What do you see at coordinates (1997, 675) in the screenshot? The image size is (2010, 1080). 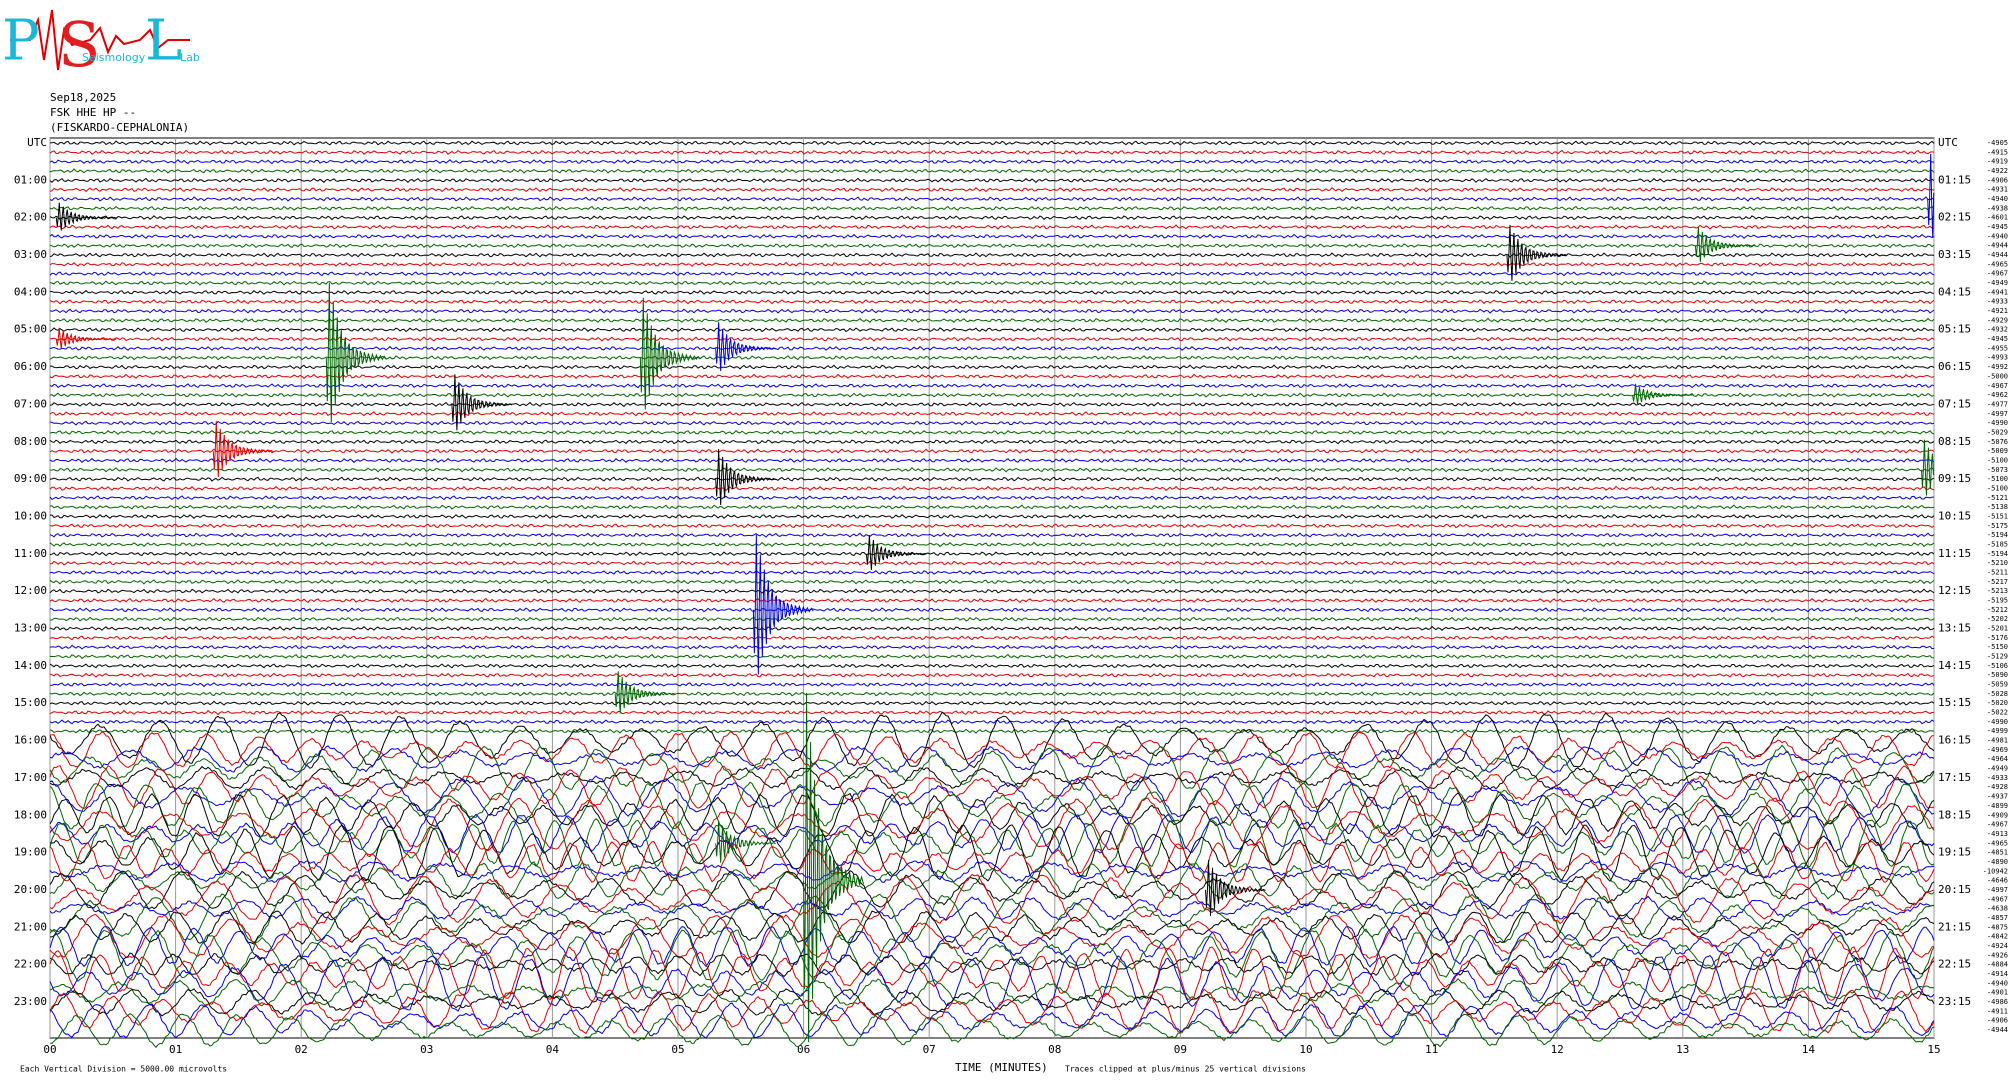 I see `offset-label: -5090` at bounding box center [1997, 675].